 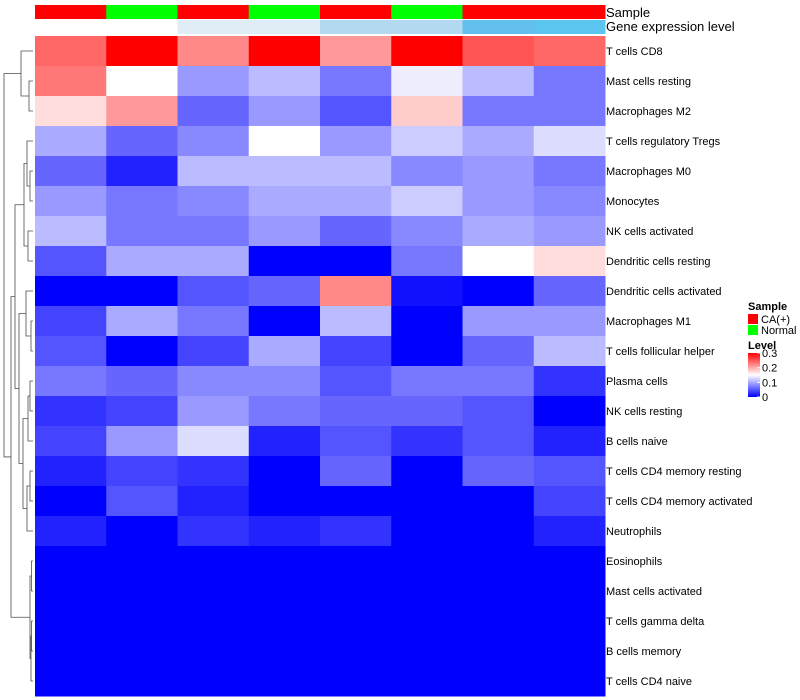 I want to click on row-label: T cells gamma delta, so click(x=655, y=622).